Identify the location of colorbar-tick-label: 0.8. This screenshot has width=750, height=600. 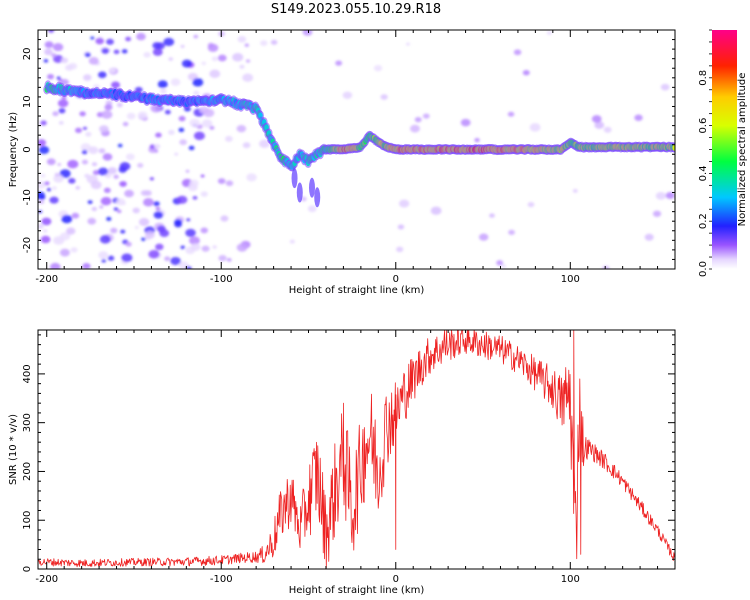
(703, 78).